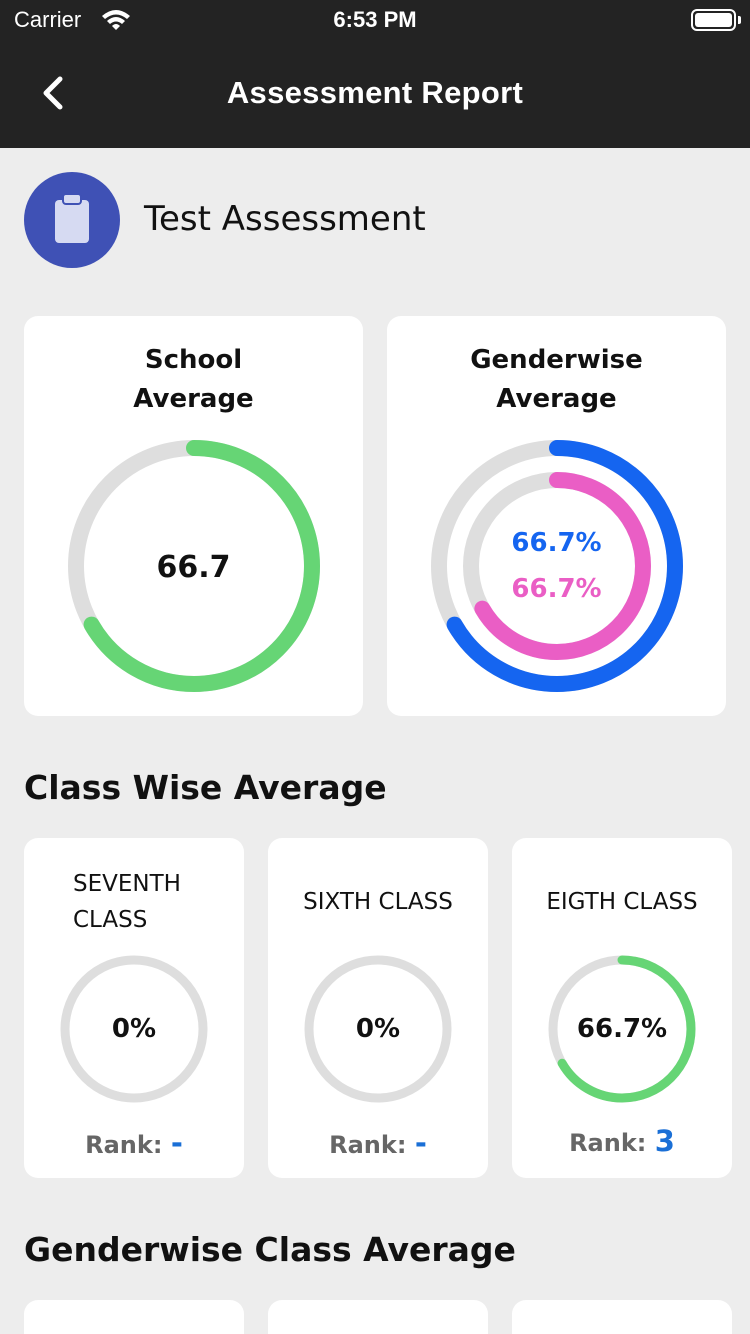 The width and height of the screenshot is (750, 1334). Describe the element at coordinates (205, 787) in the screenshot. I see `class-wise-section-title: Class Wise Average` at that location.